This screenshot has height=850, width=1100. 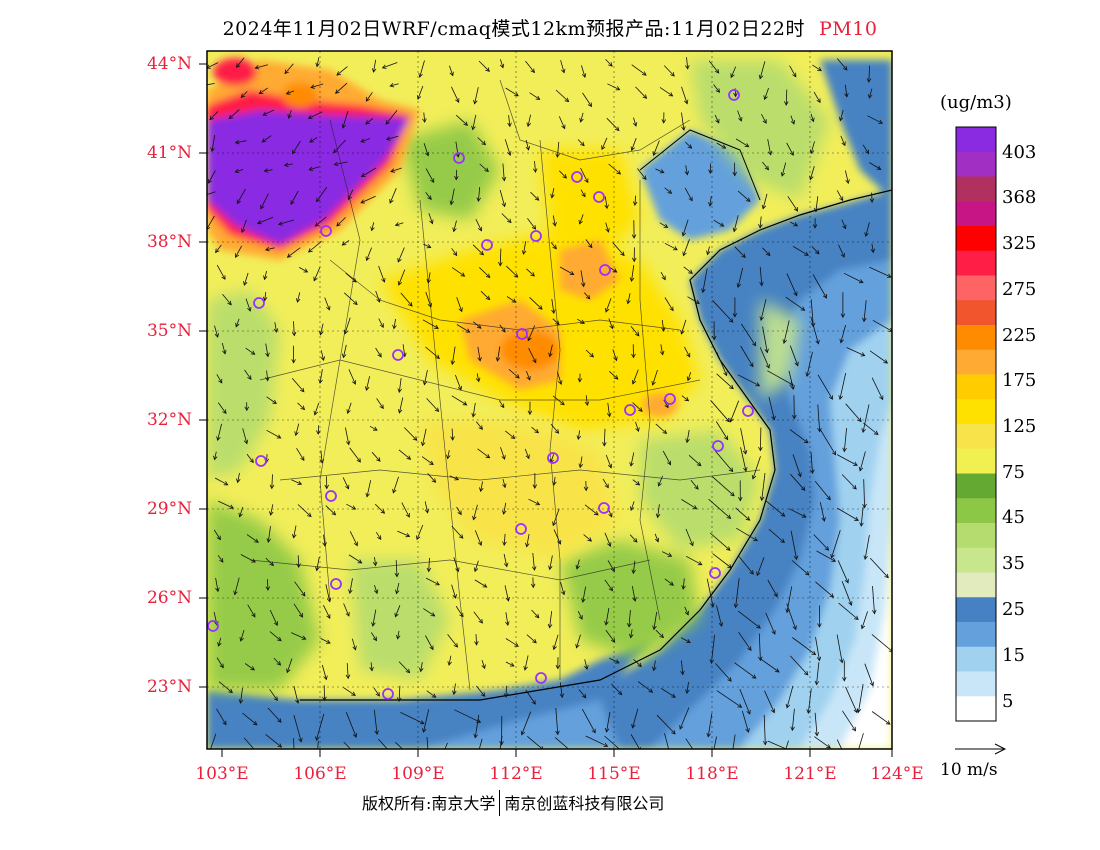 I want to click on colorbar-label-368: 368, so click(x=1019, y=197).